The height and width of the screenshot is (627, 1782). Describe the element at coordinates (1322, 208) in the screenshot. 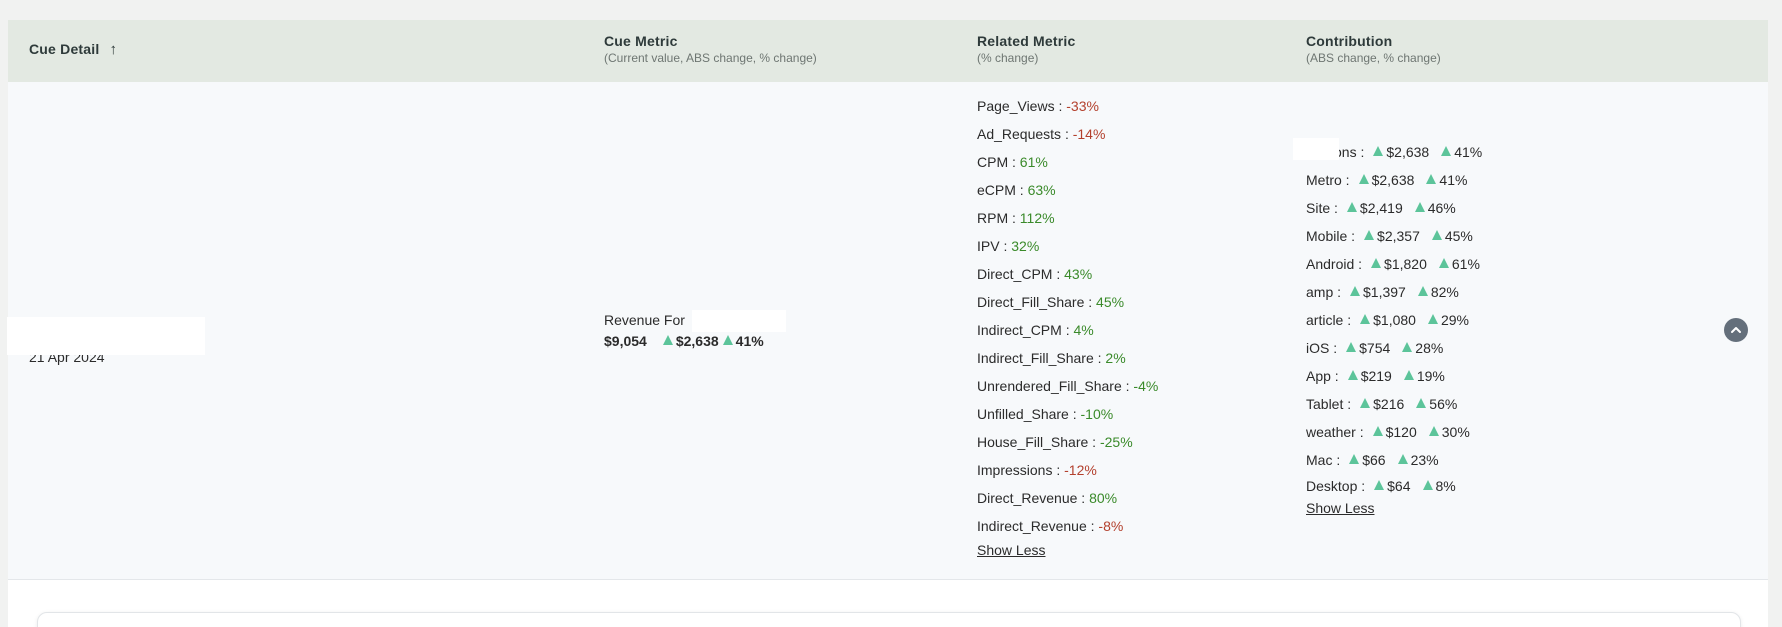

I see `contribution-name: Site :` at that location.